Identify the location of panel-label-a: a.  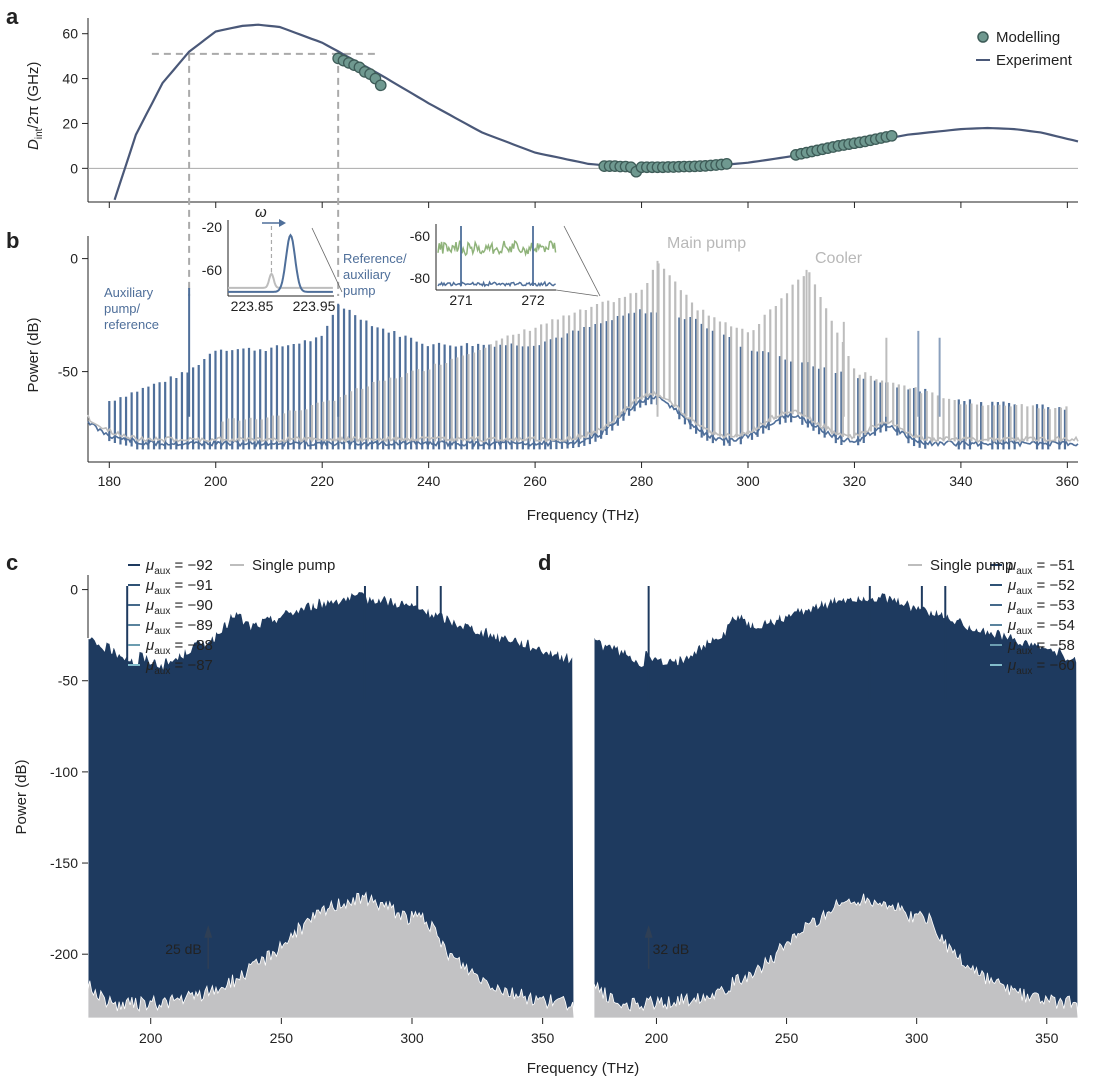
(12, 16).